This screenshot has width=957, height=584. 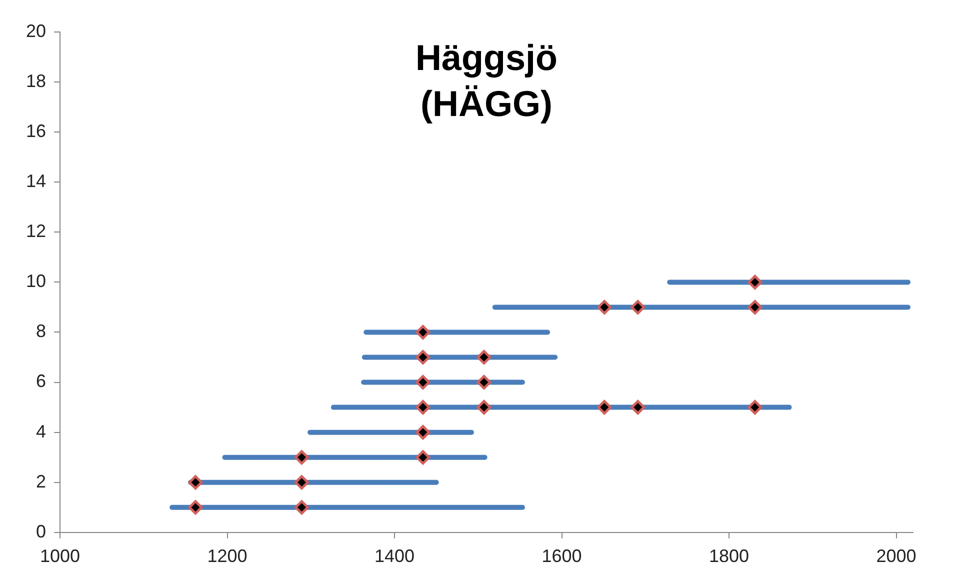 What do you see at coordinates (36, 81) in the screenshot?
I see `y-tick-label: 18` at bounding box center [36, 81].